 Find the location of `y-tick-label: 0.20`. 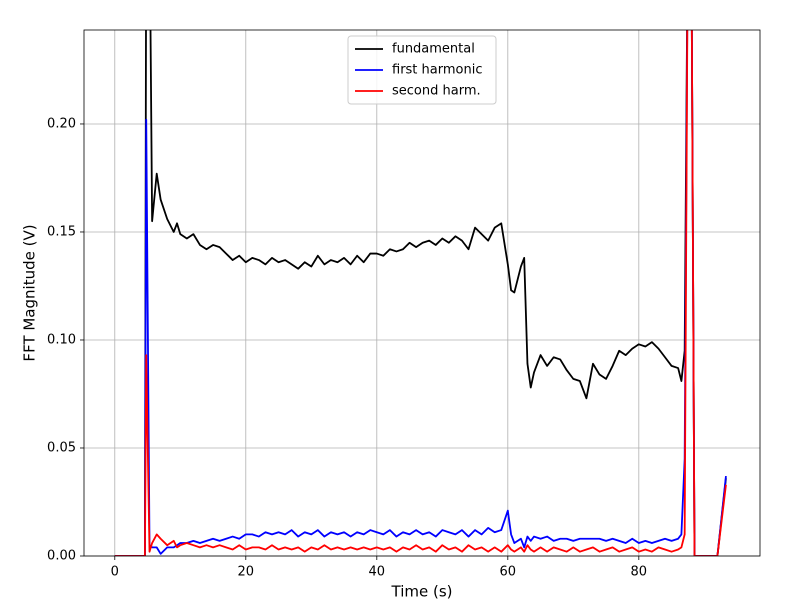

y-tick-label: 0.20 is located at coordinates (61, 123).